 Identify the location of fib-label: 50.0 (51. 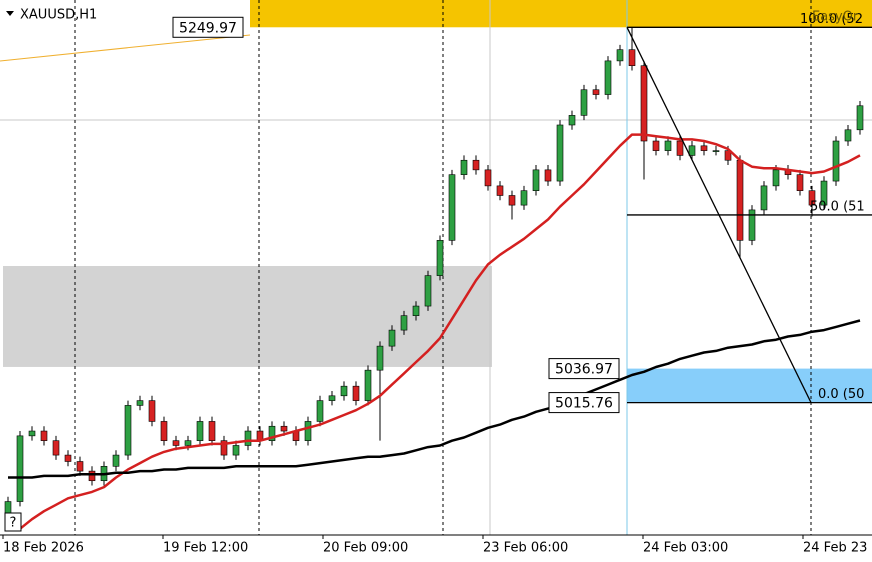
(837, 206).